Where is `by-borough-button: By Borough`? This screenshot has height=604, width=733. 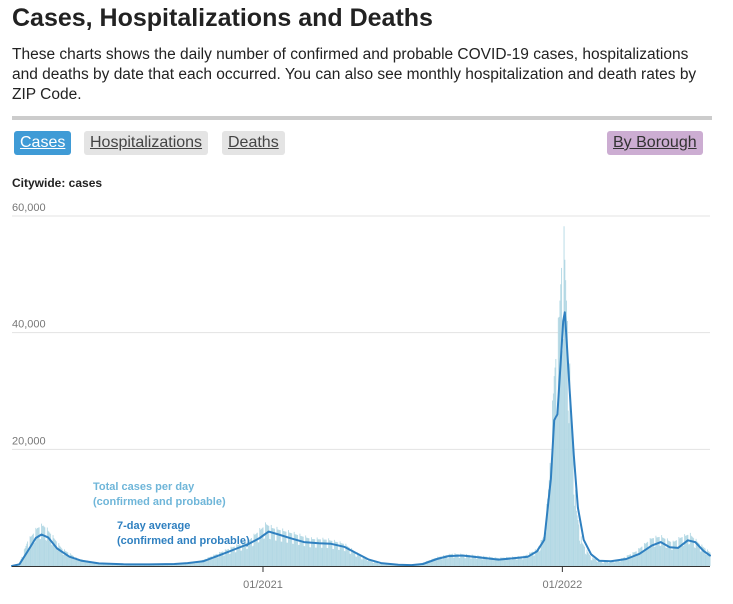 by-borough-button: By Borough is located at coordinates (655, 143).